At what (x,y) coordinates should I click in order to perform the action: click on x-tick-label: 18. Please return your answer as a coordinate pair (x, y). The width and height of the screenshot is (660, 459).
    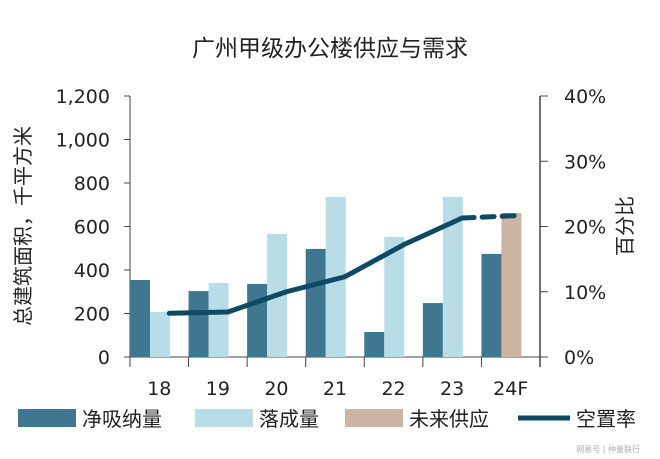
    Looking at the image, I should click on (159, 389).